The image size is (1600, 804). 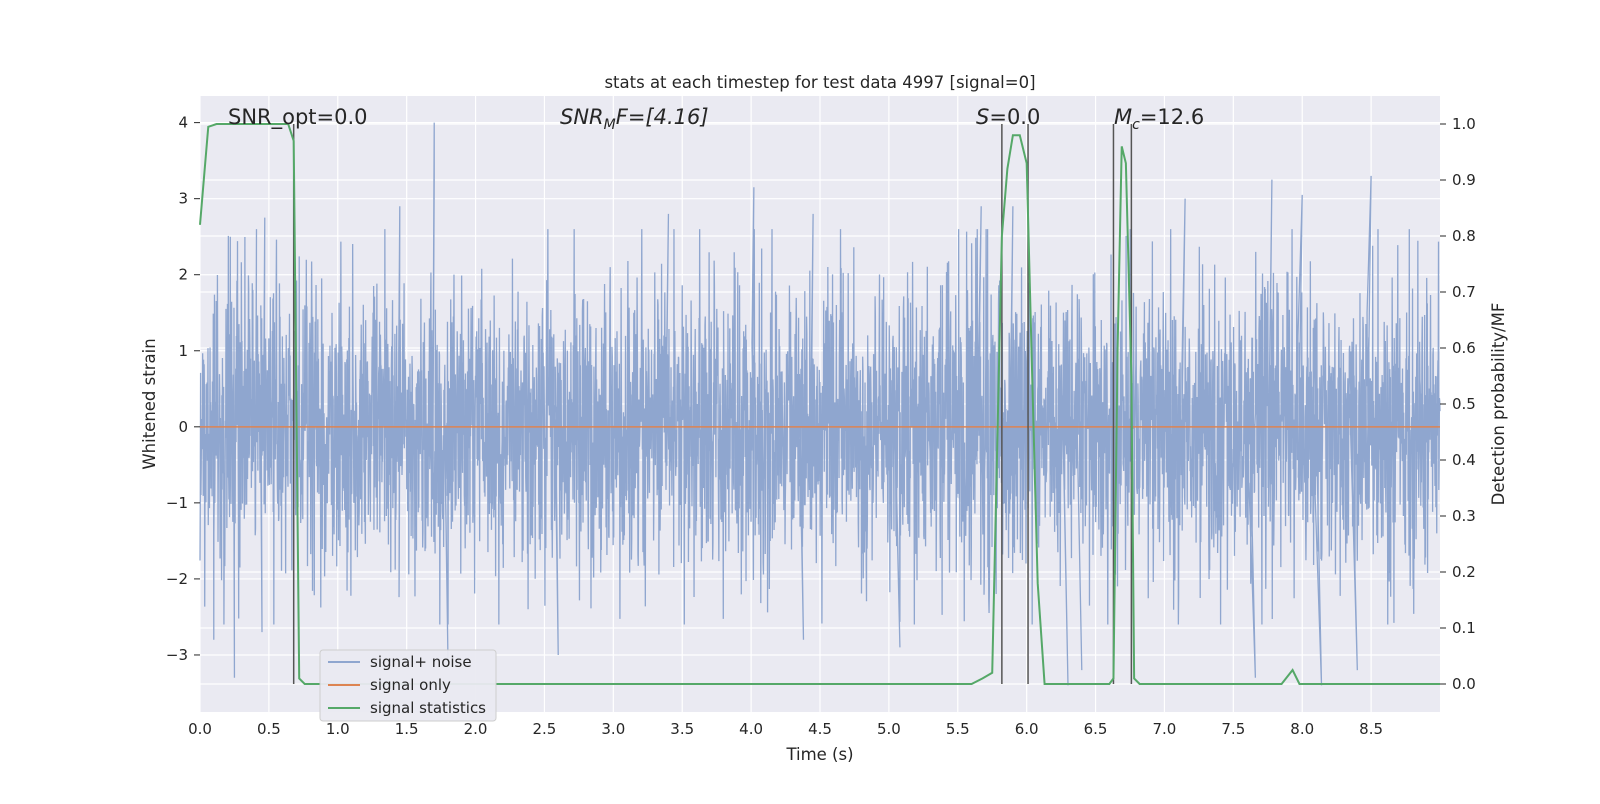 I want to click on x-tick-label: 3.0, so click(x=613, y=729).